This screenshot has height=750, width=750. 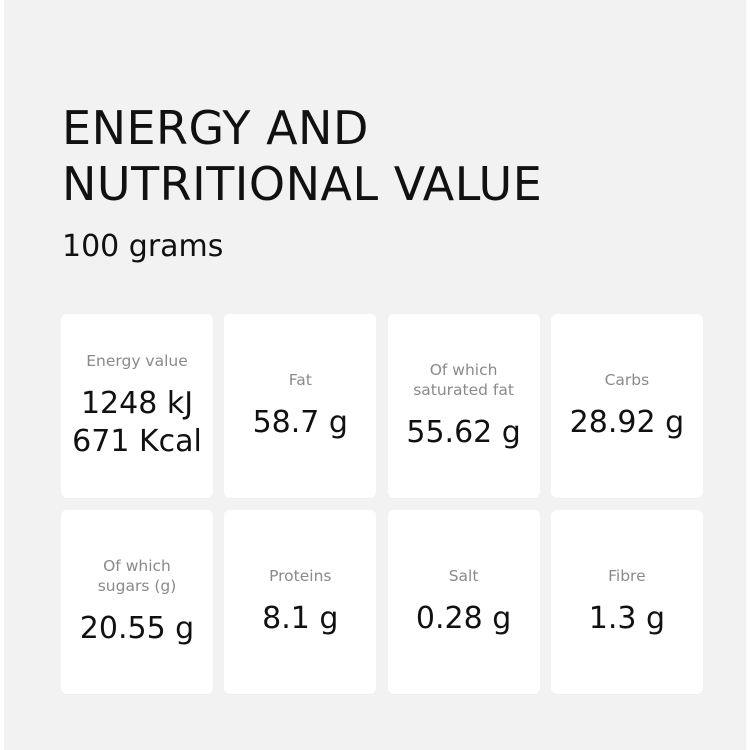 What do you see at coordinates (300, 618) in the screenshot?
I see `nutrient-value: 8.1 g` at bounding box center [300, 618].